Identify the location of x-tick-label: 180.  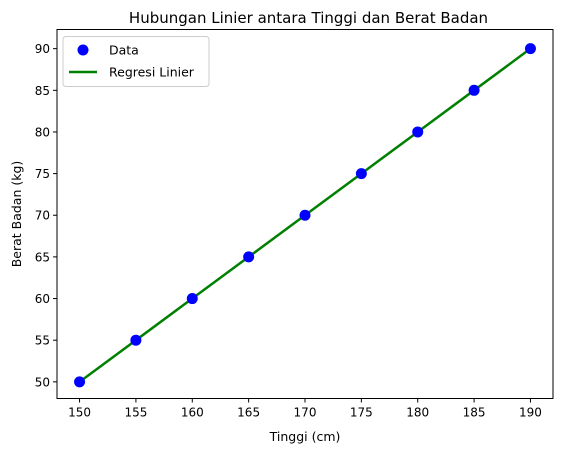
(417, 413).